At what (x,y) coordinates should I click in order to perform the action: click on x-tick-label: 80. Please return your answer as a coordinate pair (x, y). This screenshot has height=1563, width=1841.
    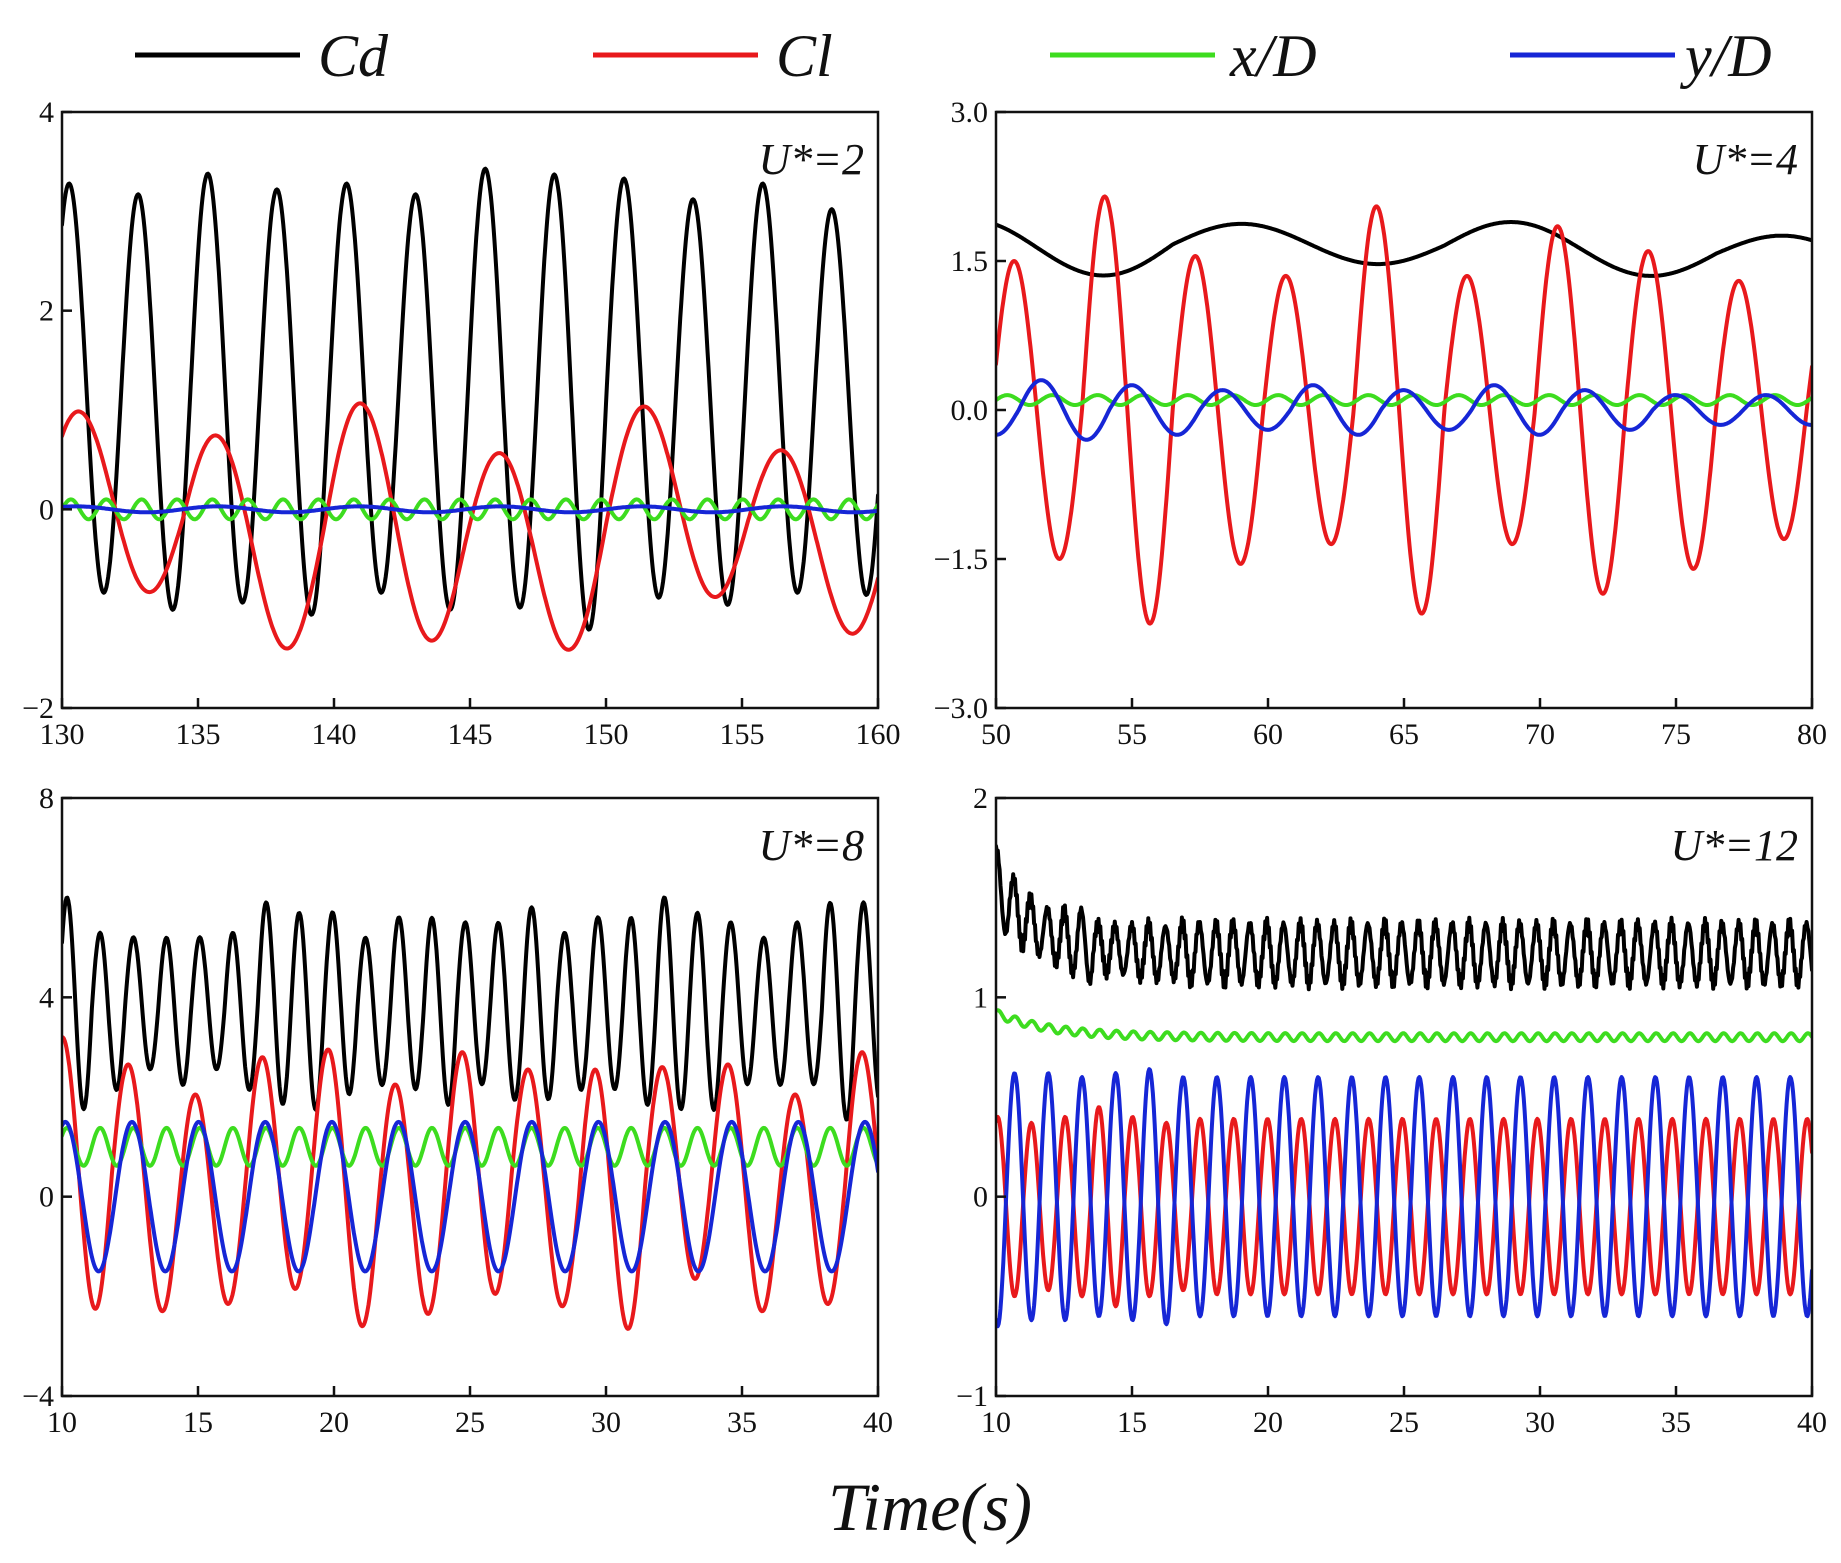
    Looking at the image, I should click on (1812, 734).